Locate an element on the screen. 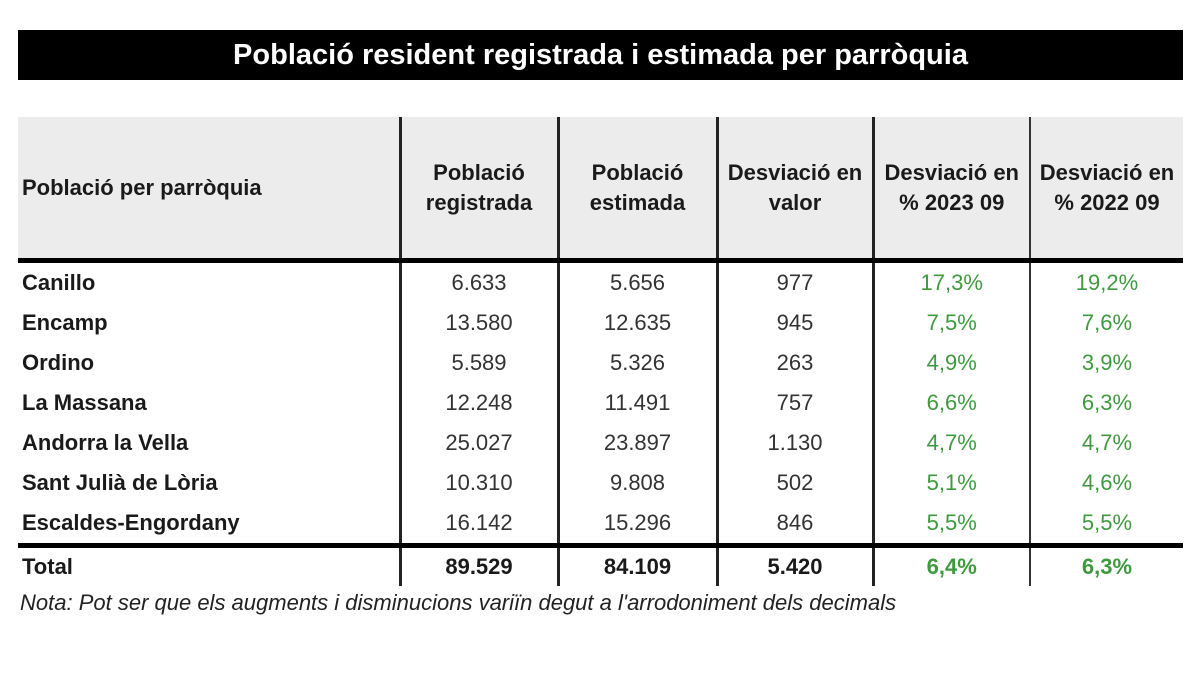 The width and height of the screenshot is (1200, 675). cell-deviation-value: 1.130 is located at coordinates (794, 443).